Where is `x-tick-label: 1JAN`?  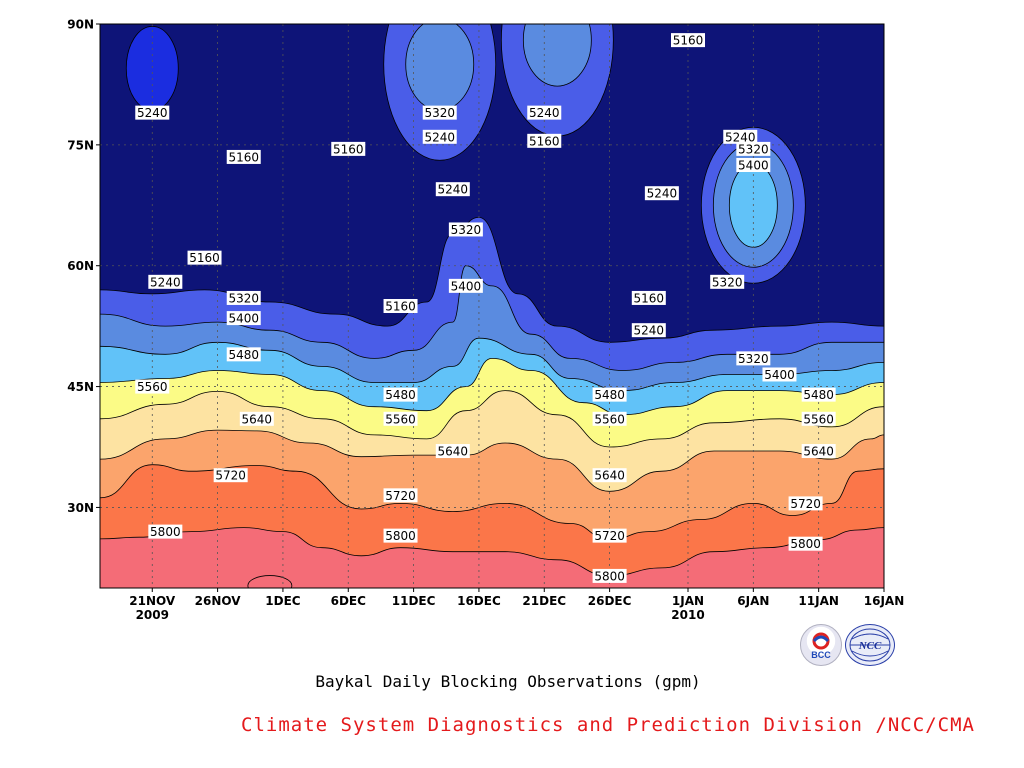 x-tick-label: 1JAN is located at coordinates (688, 601).